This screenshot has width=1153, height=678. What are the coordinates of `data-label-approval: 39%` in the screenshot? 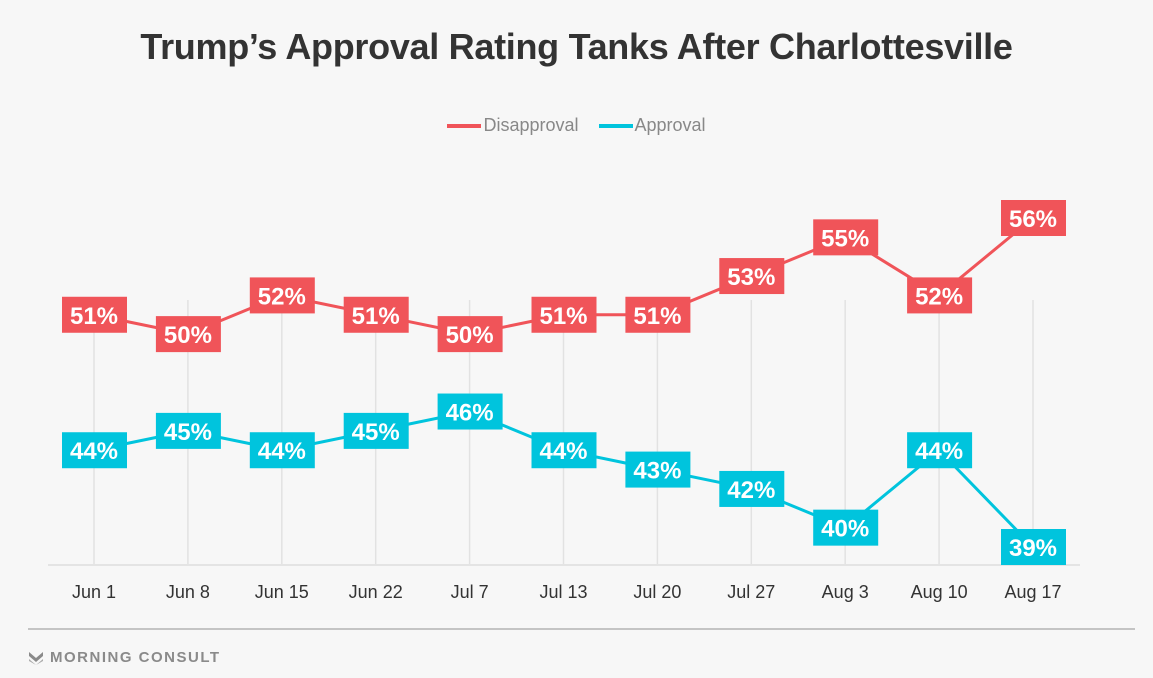 It's located at (1033, 547).